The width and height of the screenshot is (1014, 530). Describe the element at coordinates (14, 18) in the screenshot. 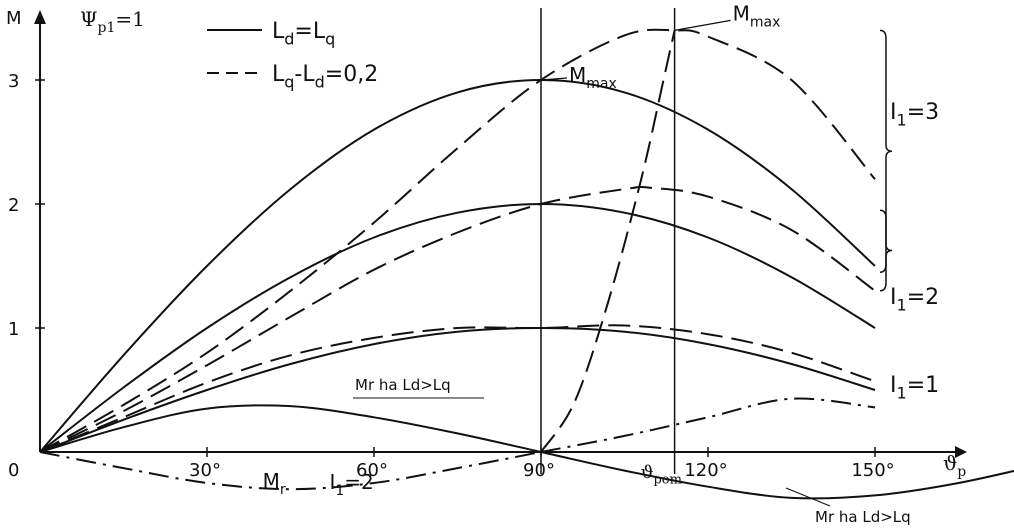

I see `y-axis-label: M` at that location.